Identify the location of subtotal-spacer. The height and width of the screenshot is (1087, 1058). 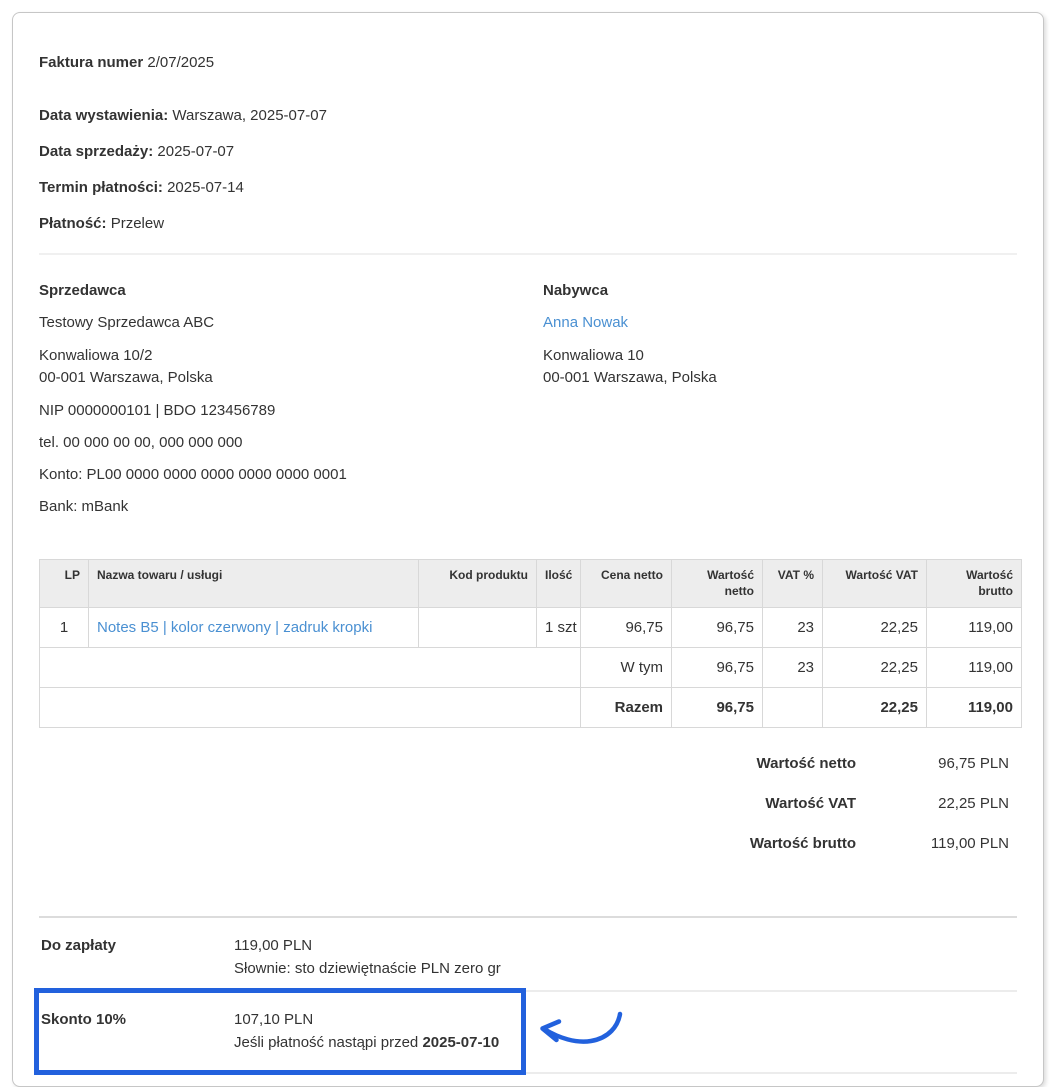
(310, 667).